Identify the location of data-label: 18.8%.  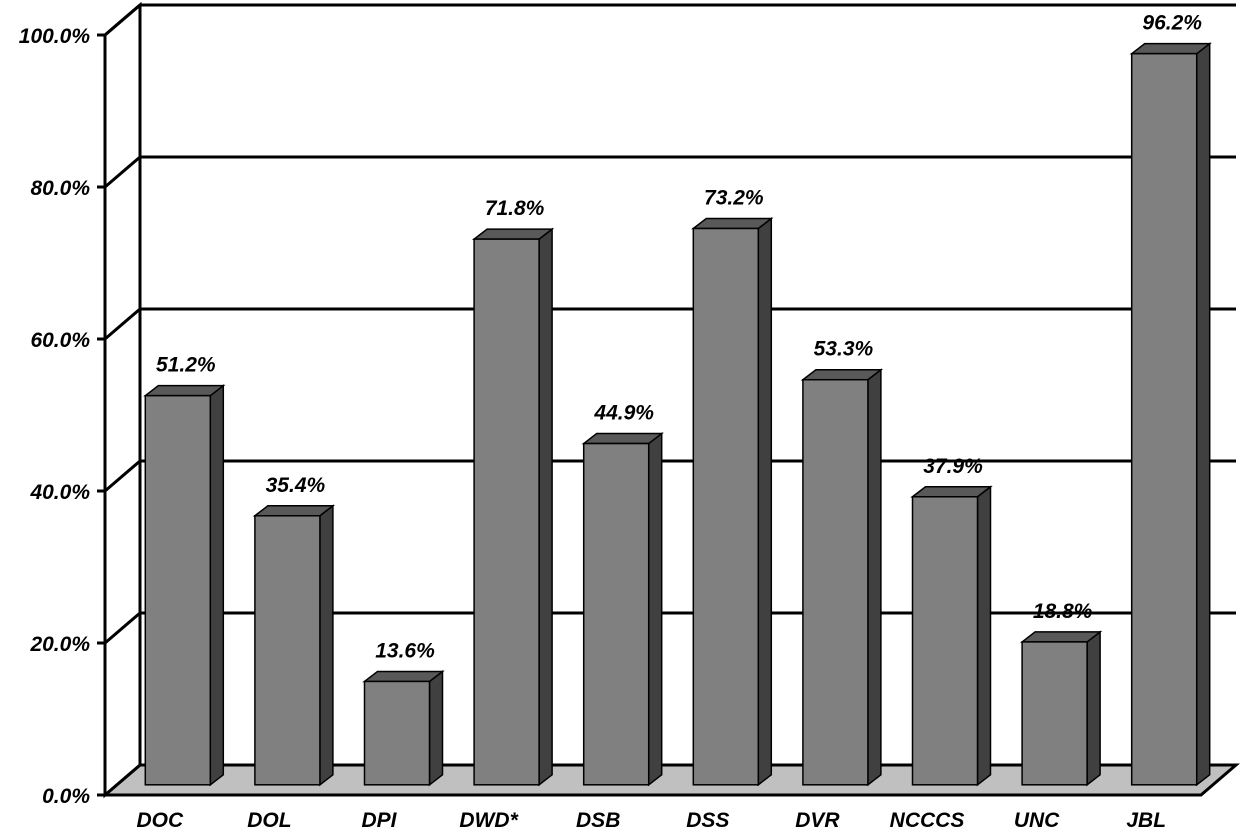
(1063, 611).